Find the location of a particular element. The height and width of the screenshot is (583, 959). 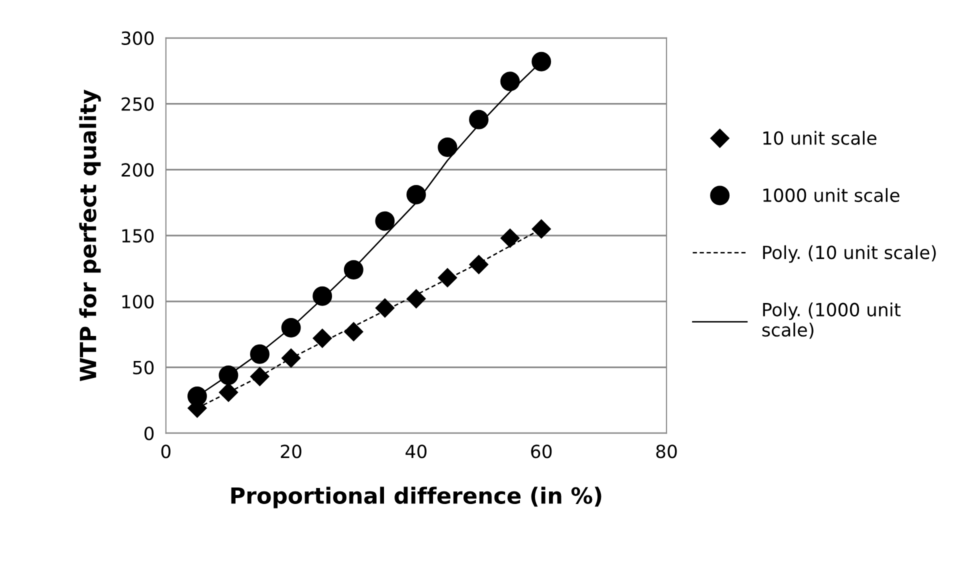

y-axis-title: WTP for perfect quality is located at coordinates (90, 236).